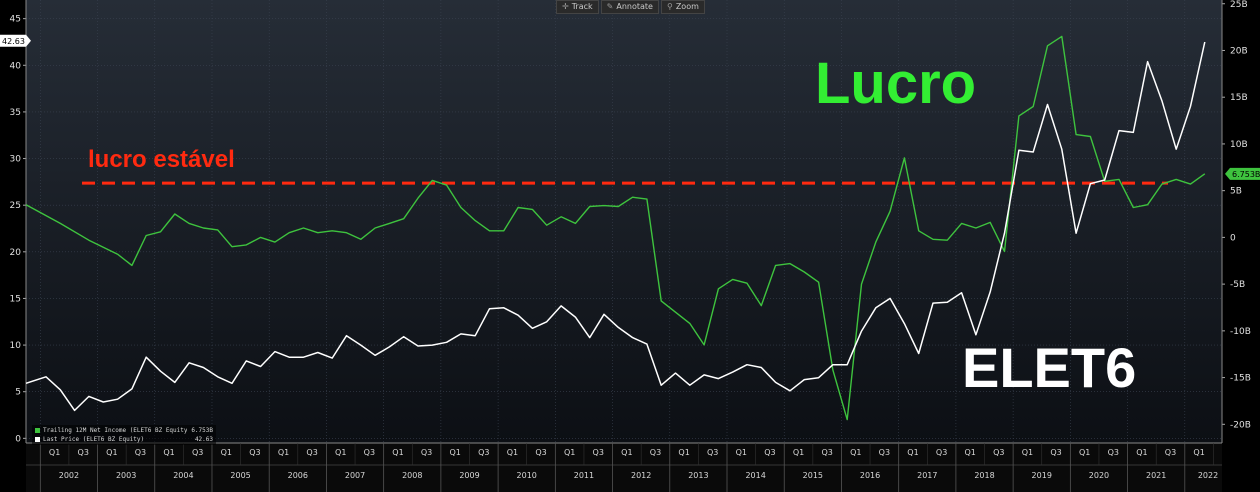 The image size is (1260, 492). What do you see at coordinates (1236, 221) in the screenshot?
I see `right-axis: 25B 20B 15B 10B 5B 0 -5B -10B -15B -20B` at bounding box center [1236, 221].